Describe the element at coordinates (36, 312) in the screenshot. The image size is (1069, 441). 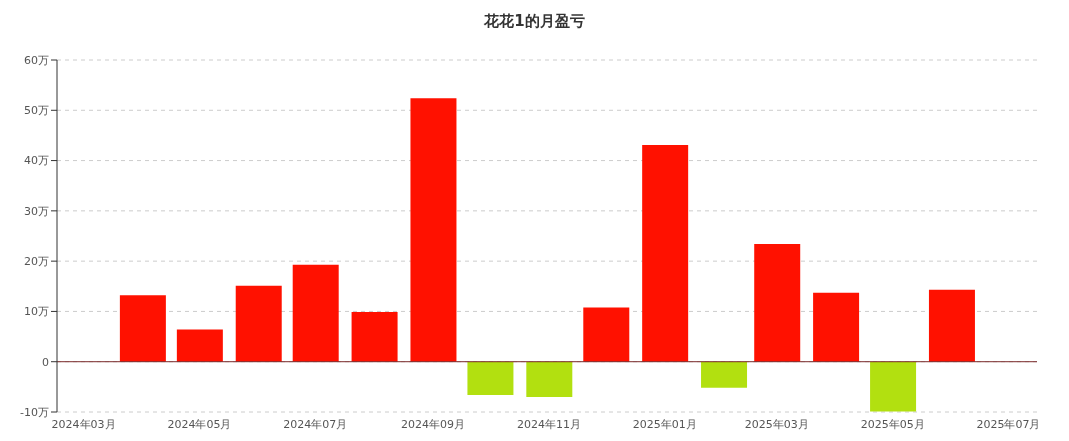
I see `y-tick-label: 10万` at that location.